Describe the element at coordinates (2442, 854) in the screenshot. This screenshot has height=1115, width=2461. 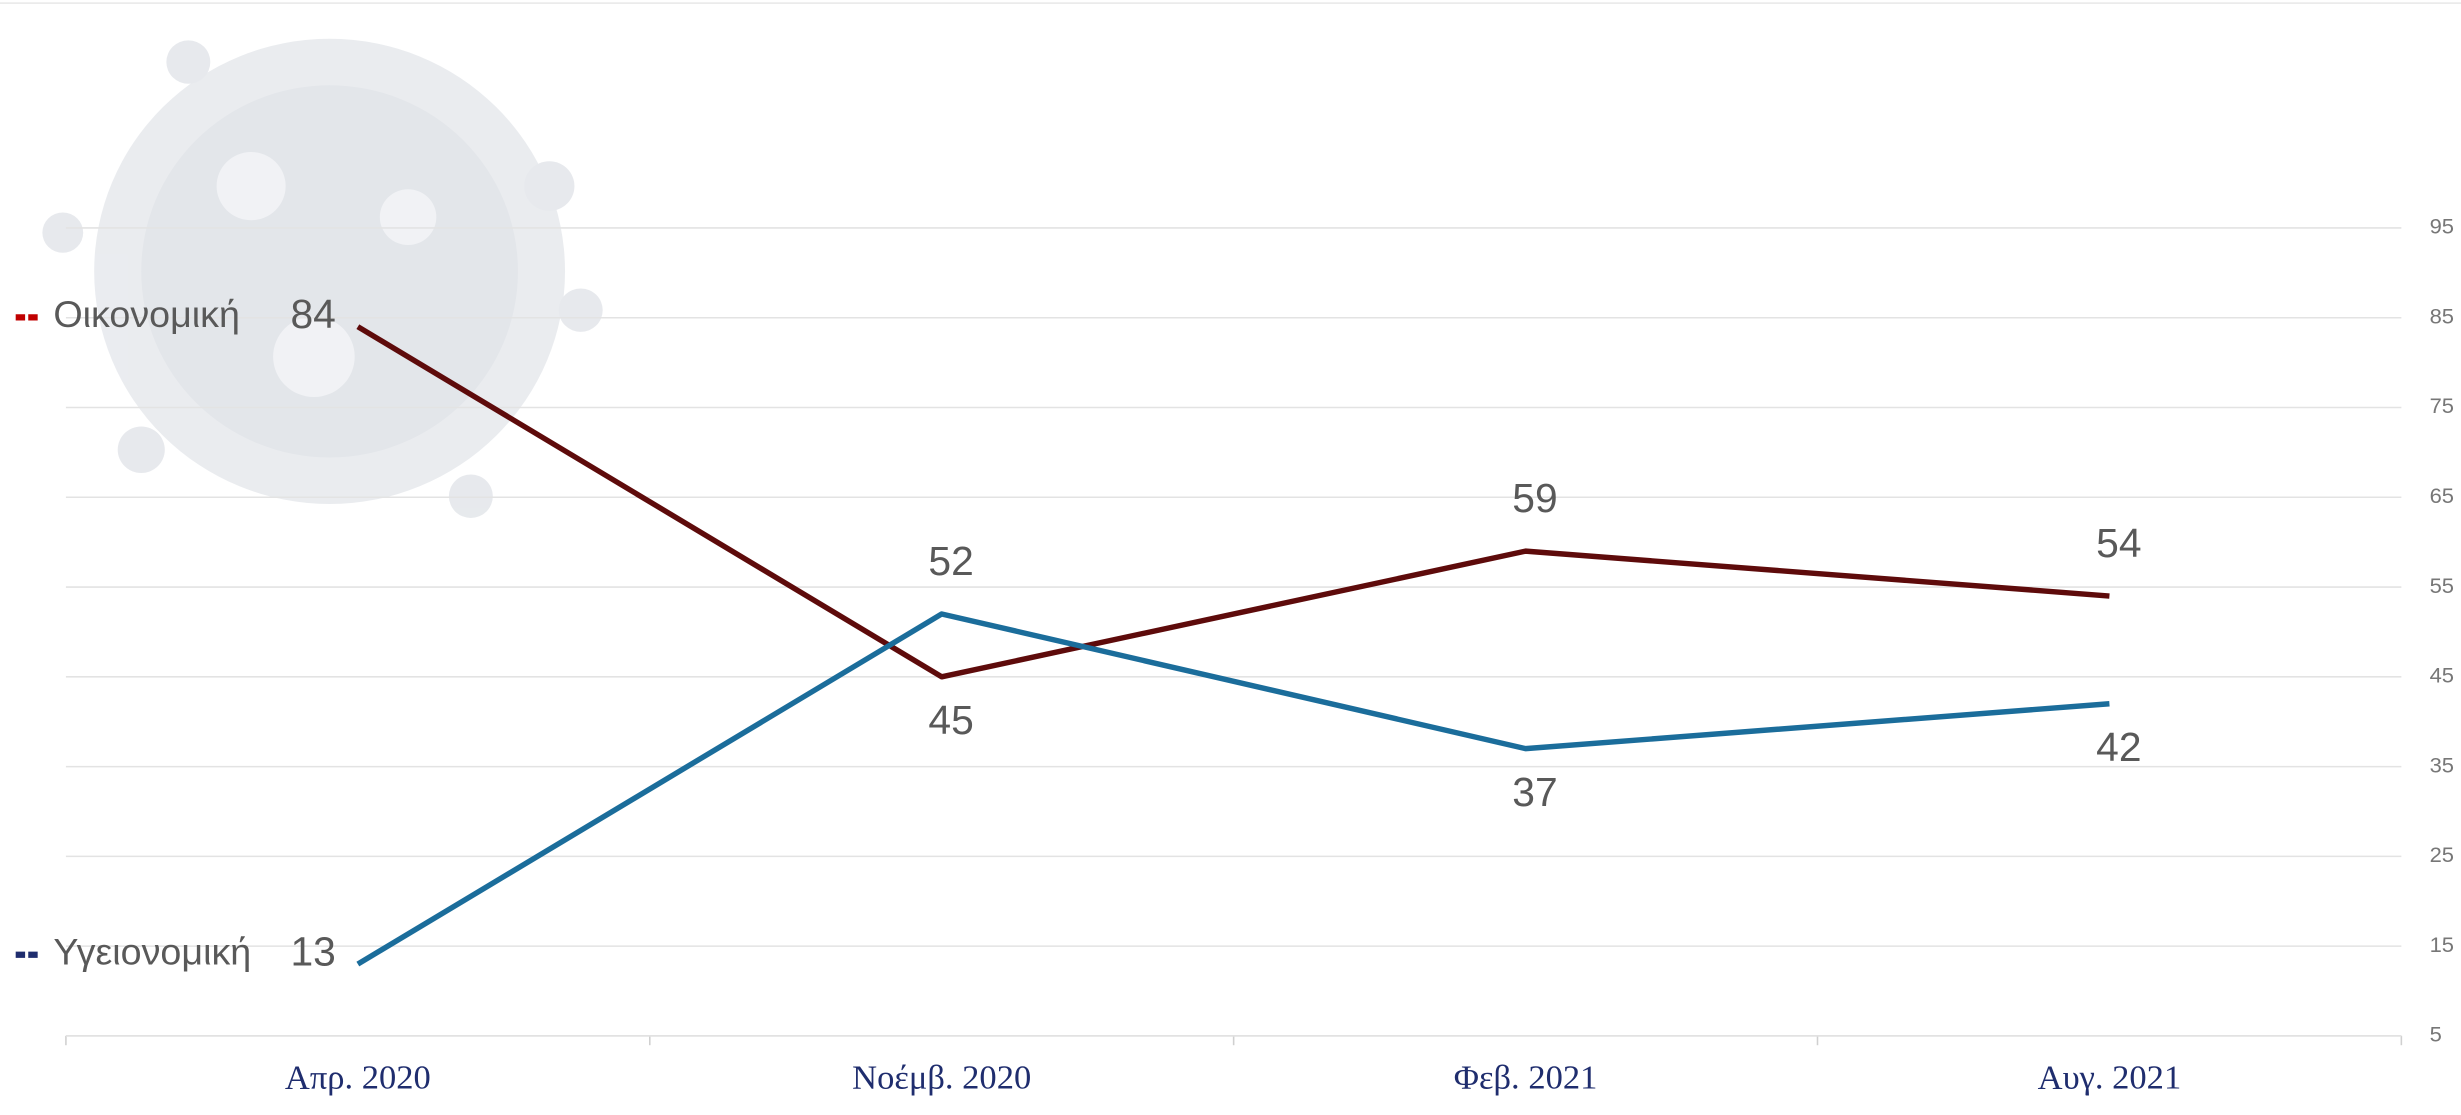
I see `y-tick-label: 25` at that location.